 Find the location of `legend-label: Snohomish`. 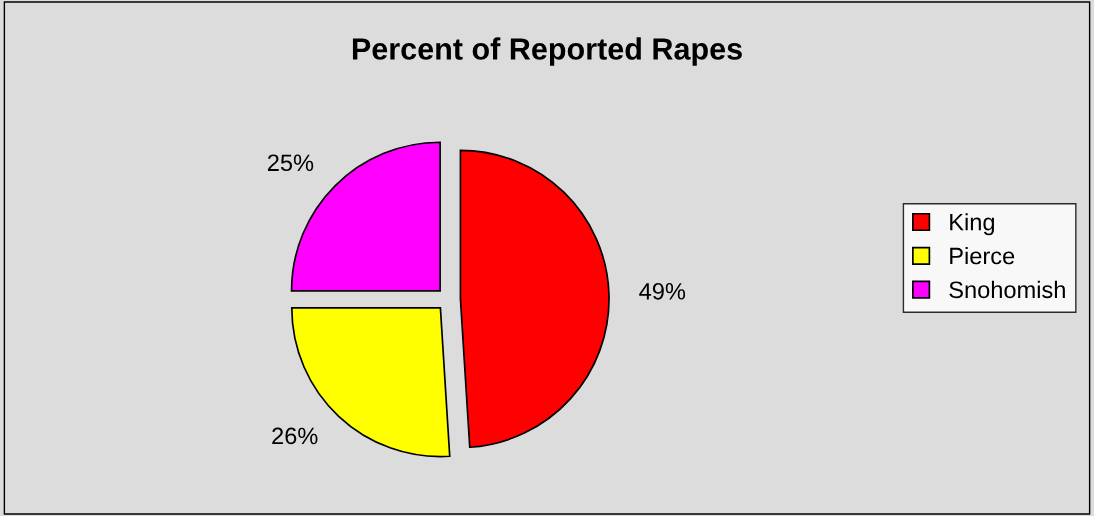

legend-label: Snohomish is located at coordinates (1007, 289).